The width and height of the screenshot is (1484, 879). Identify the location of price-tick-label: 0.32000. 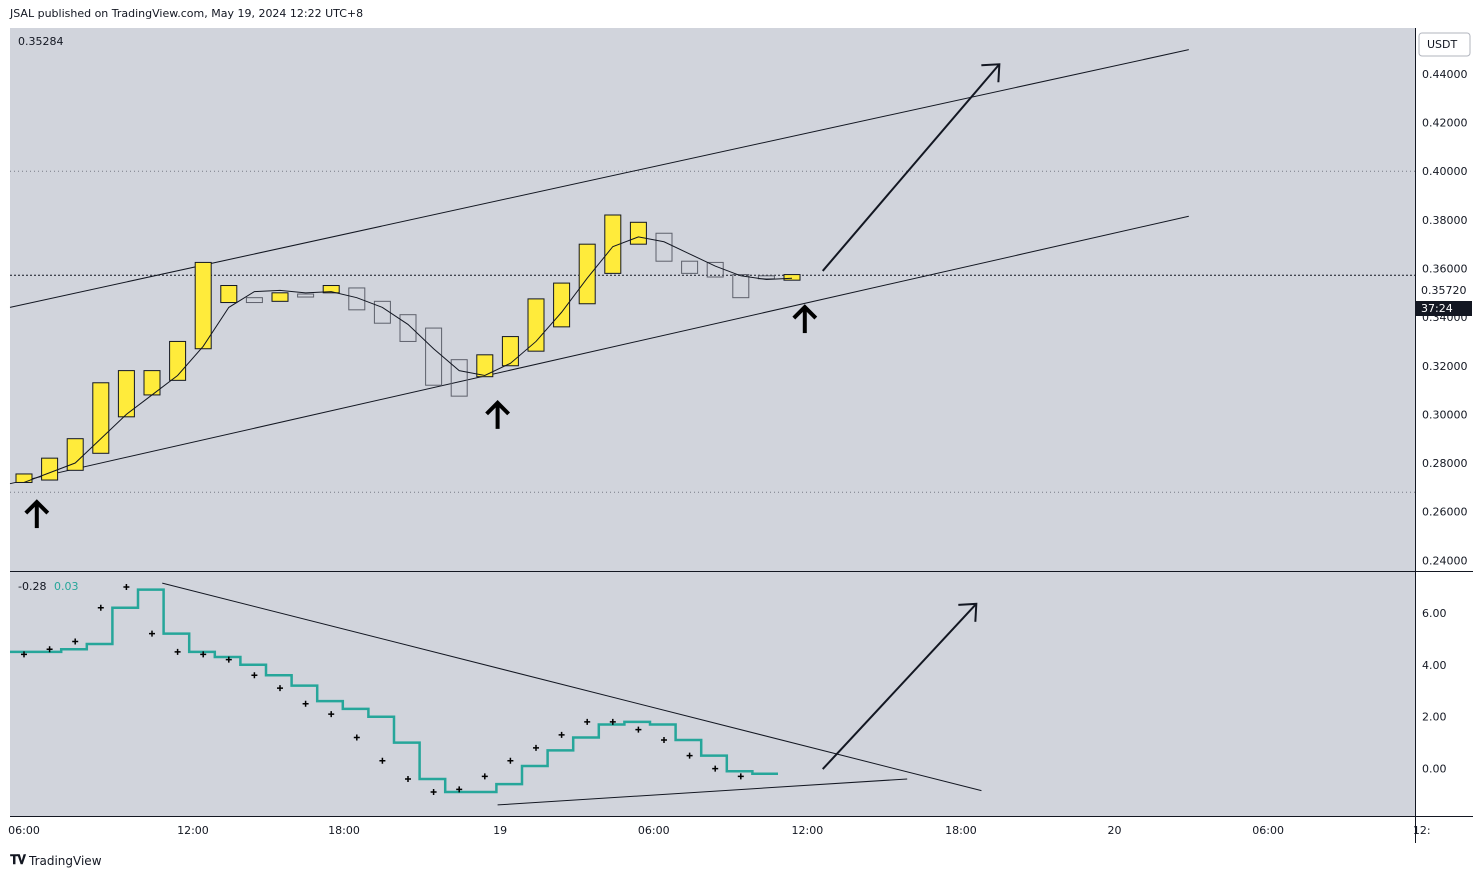
(1445, 366).